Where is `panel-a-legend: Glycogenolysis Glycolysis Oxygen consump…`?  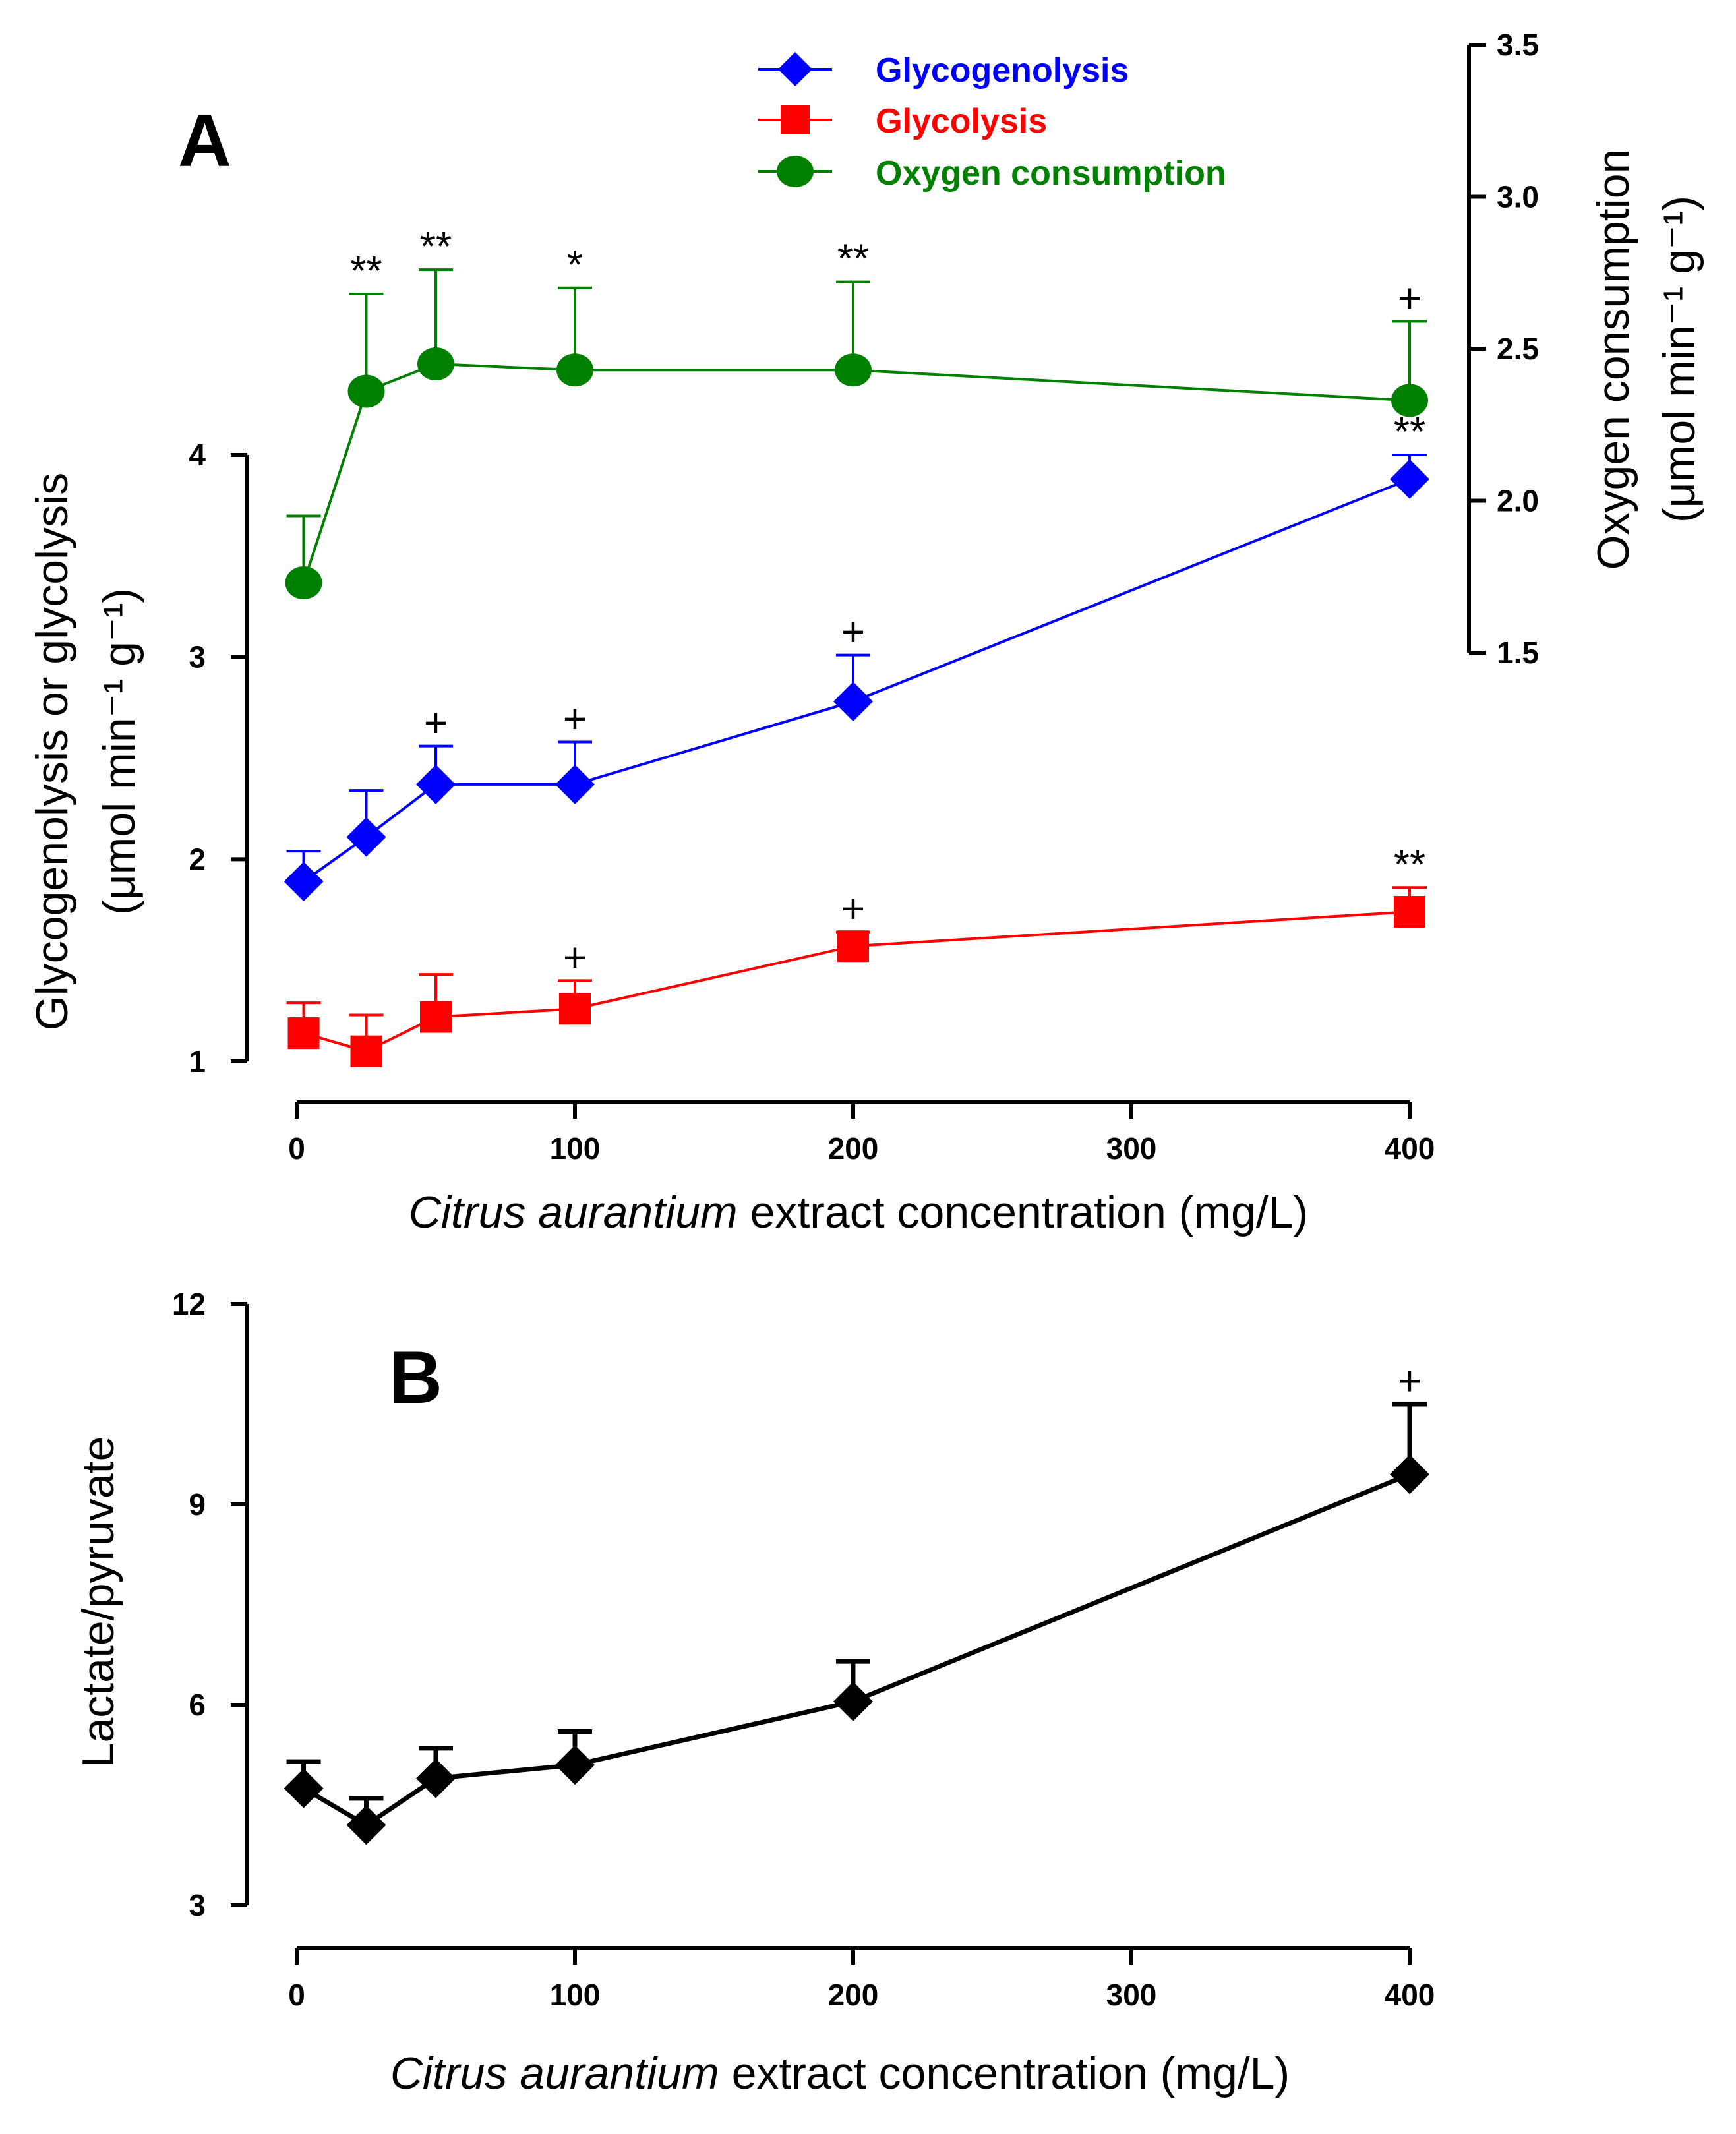
panel-a-legend: Glycogenolysis Glycolysis Oxygen consump… is located at coordinates (992, 122).